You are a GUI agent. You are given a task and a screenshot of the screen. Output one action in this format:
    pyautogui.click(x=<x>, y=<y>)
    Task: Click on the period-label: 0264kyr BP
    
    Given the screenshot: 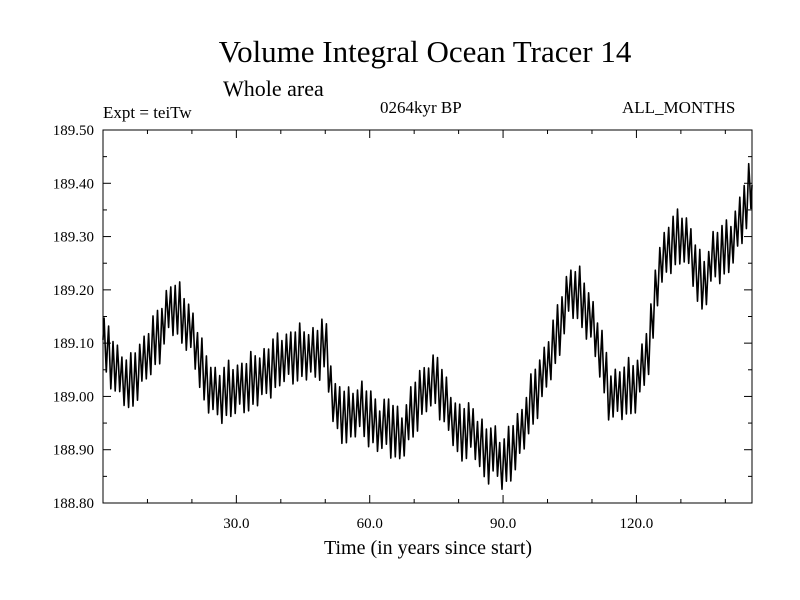 What is the action you would take?
    pyautogui.click(x=421, y=107)
    